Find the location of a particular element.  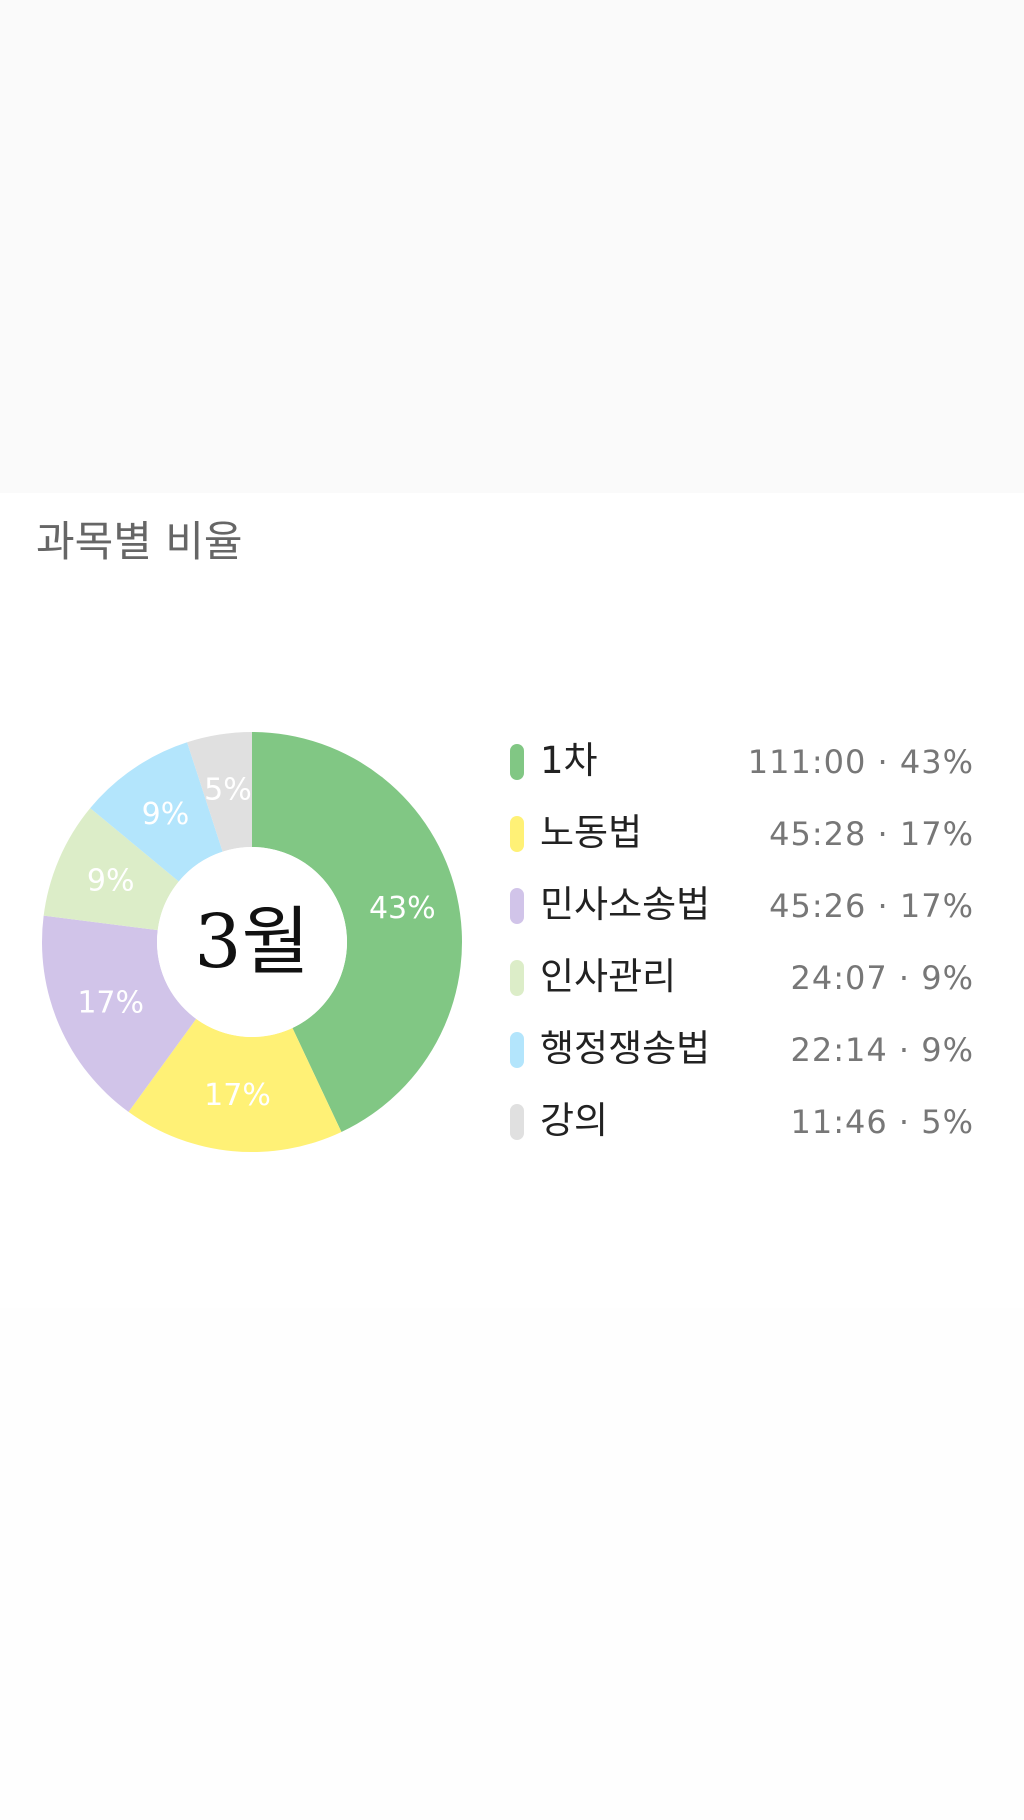

legend-value: 45:28 · 17% is located at coordinates (871, 834).